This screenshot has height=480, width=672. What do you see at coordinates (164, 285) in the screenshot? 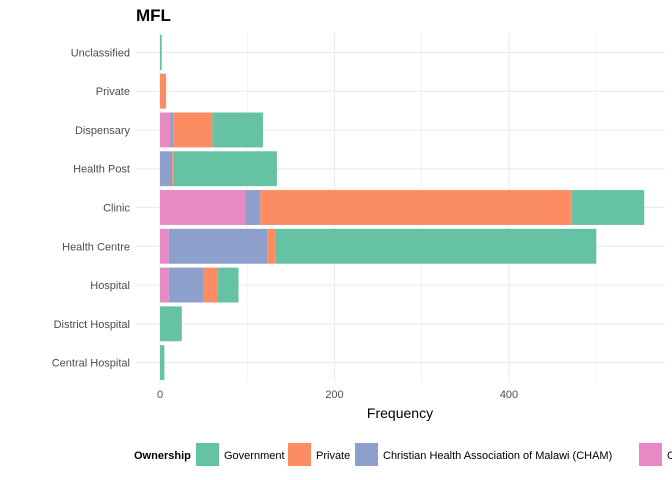
I see `bar-other-hospital` at bounding box center [164, 285].